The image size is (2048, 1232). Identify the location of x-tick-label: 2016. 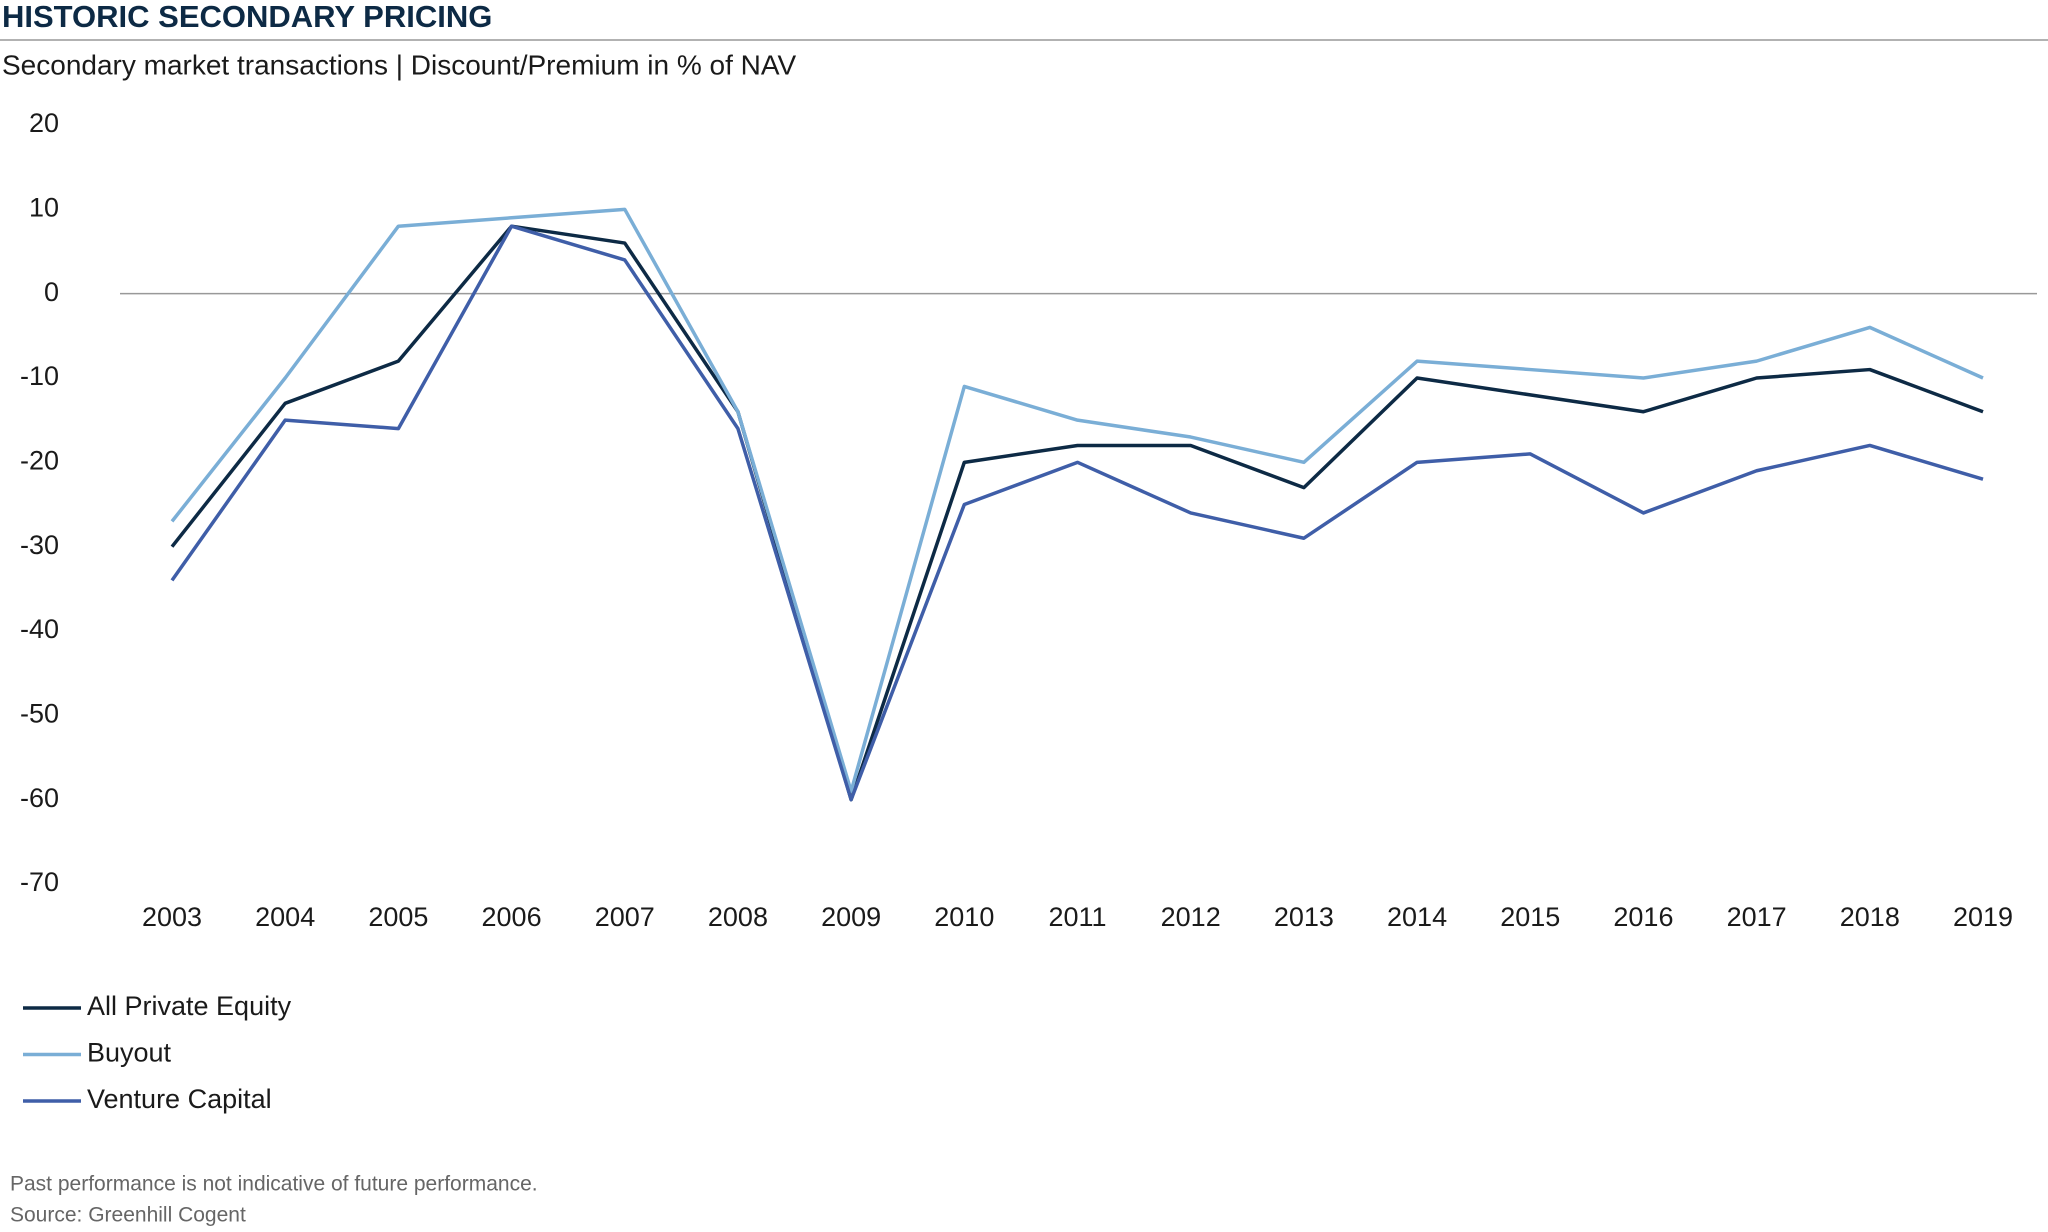
(1643, 917).